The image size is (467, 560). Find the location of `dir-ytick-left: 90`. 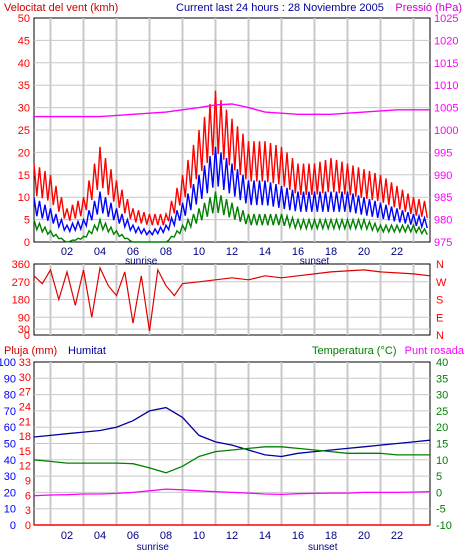

dir-ytick-left: 90 is located at coordinates (24, 318).